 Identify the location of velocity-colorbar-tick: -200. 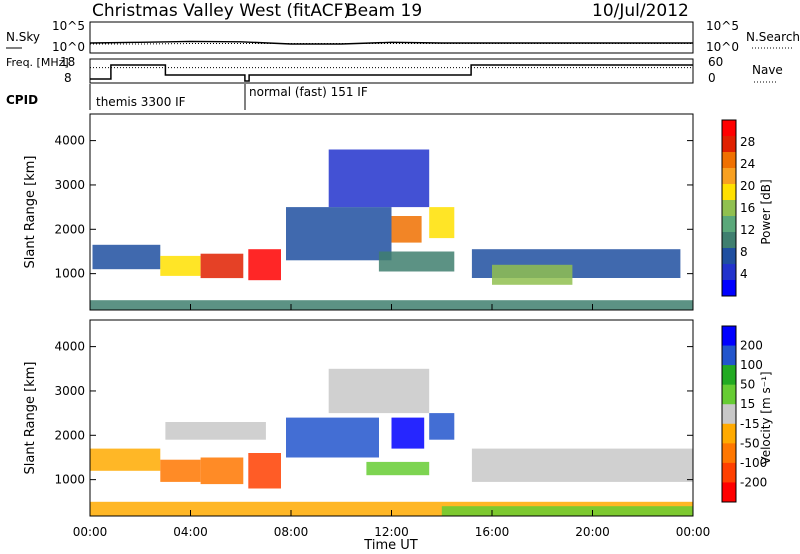
(753, 482).